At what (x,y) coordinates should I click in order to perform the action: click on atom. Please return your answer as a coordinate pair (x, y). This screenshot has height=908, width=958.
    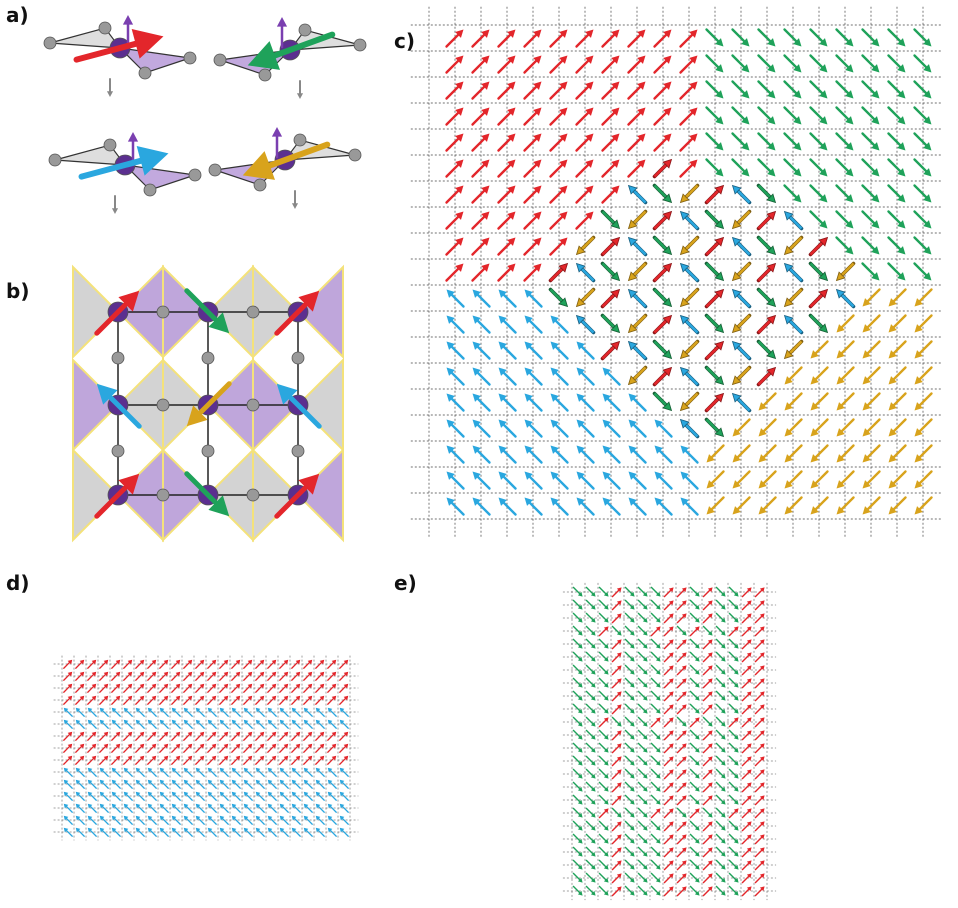
    Looking at the image, I should click on (265, 75).